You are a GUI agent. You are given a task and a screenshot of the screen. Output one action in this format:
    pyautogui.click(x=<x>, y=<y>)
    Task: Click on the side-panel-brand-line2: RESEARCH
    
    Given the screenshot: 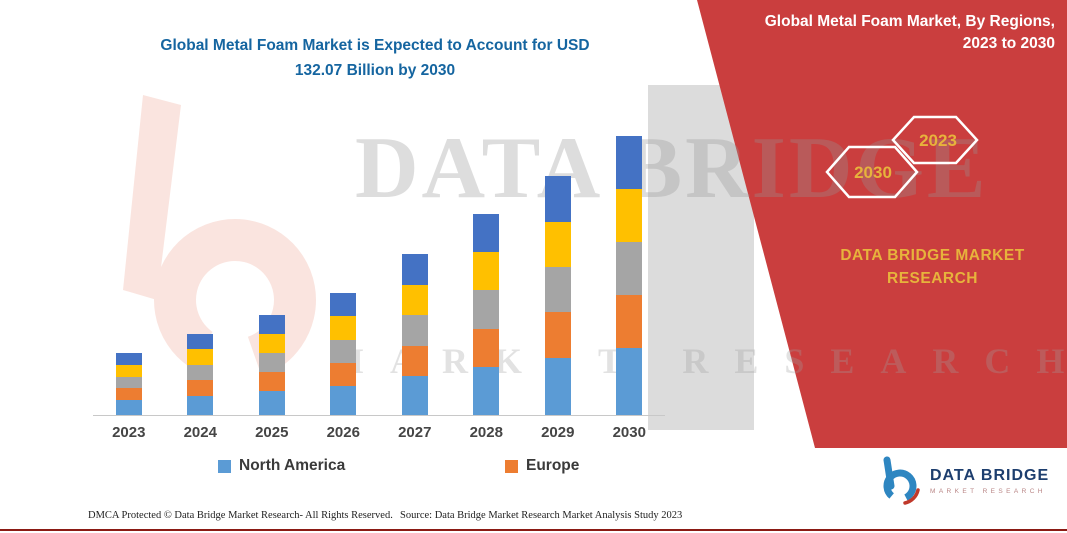 What is the action you would take?
    pyautogui.click(x=932, y=278)
    